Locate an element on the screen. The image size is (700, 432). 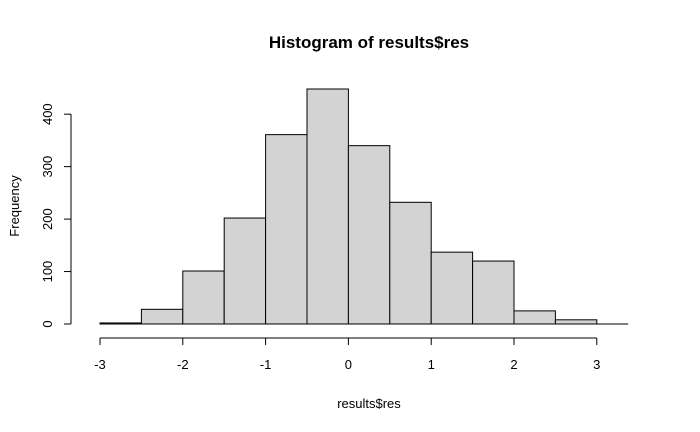
y-axis-label: Frequency is located at coordinates (14, 206).